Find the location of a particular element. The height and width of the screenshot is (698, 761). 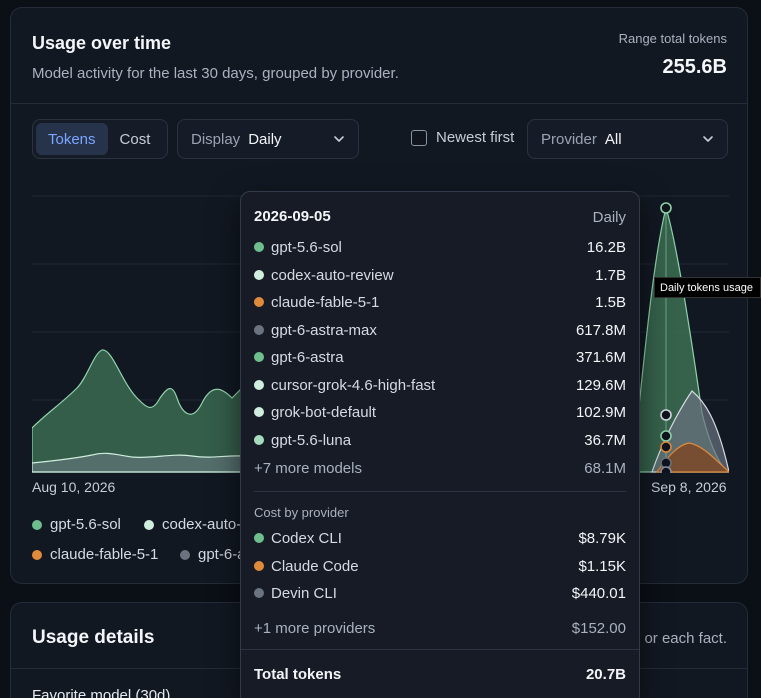

newest-first-label: Newest first is located at coordinates (475, 137).